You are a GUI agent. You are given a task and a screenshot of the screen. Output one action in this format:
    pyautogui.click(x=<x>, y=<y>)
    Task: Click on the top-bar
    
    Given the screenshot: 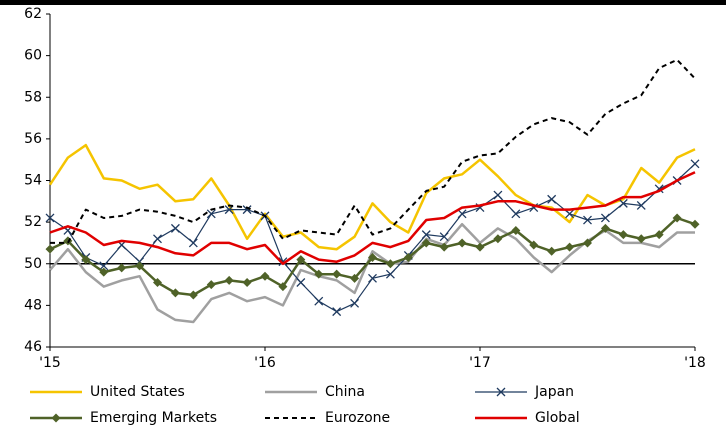 What is the action you would take?
    pyautogui.click(x=363, y=2)
    